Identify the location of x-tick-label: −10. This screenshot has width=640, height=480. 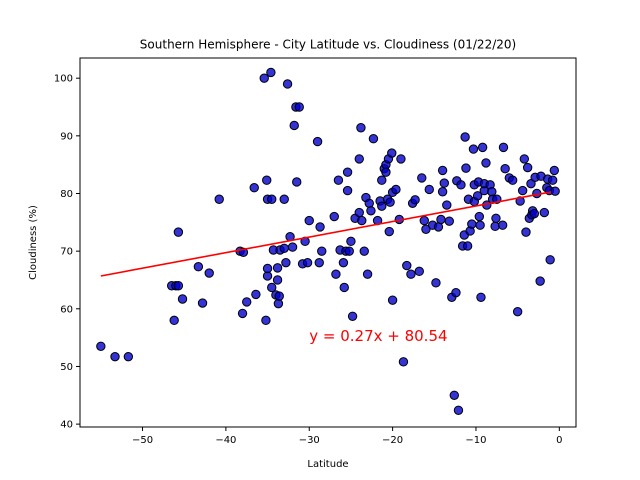
(475, 440).